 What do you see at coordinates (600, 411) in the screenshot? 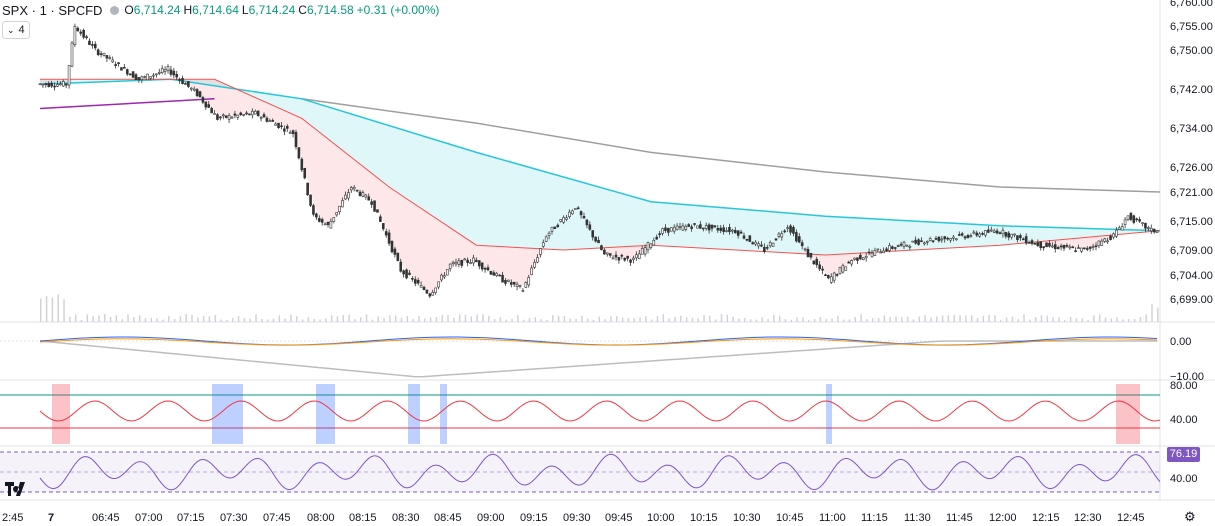
I see `oscillator-line` at bounding box center [600, 411].